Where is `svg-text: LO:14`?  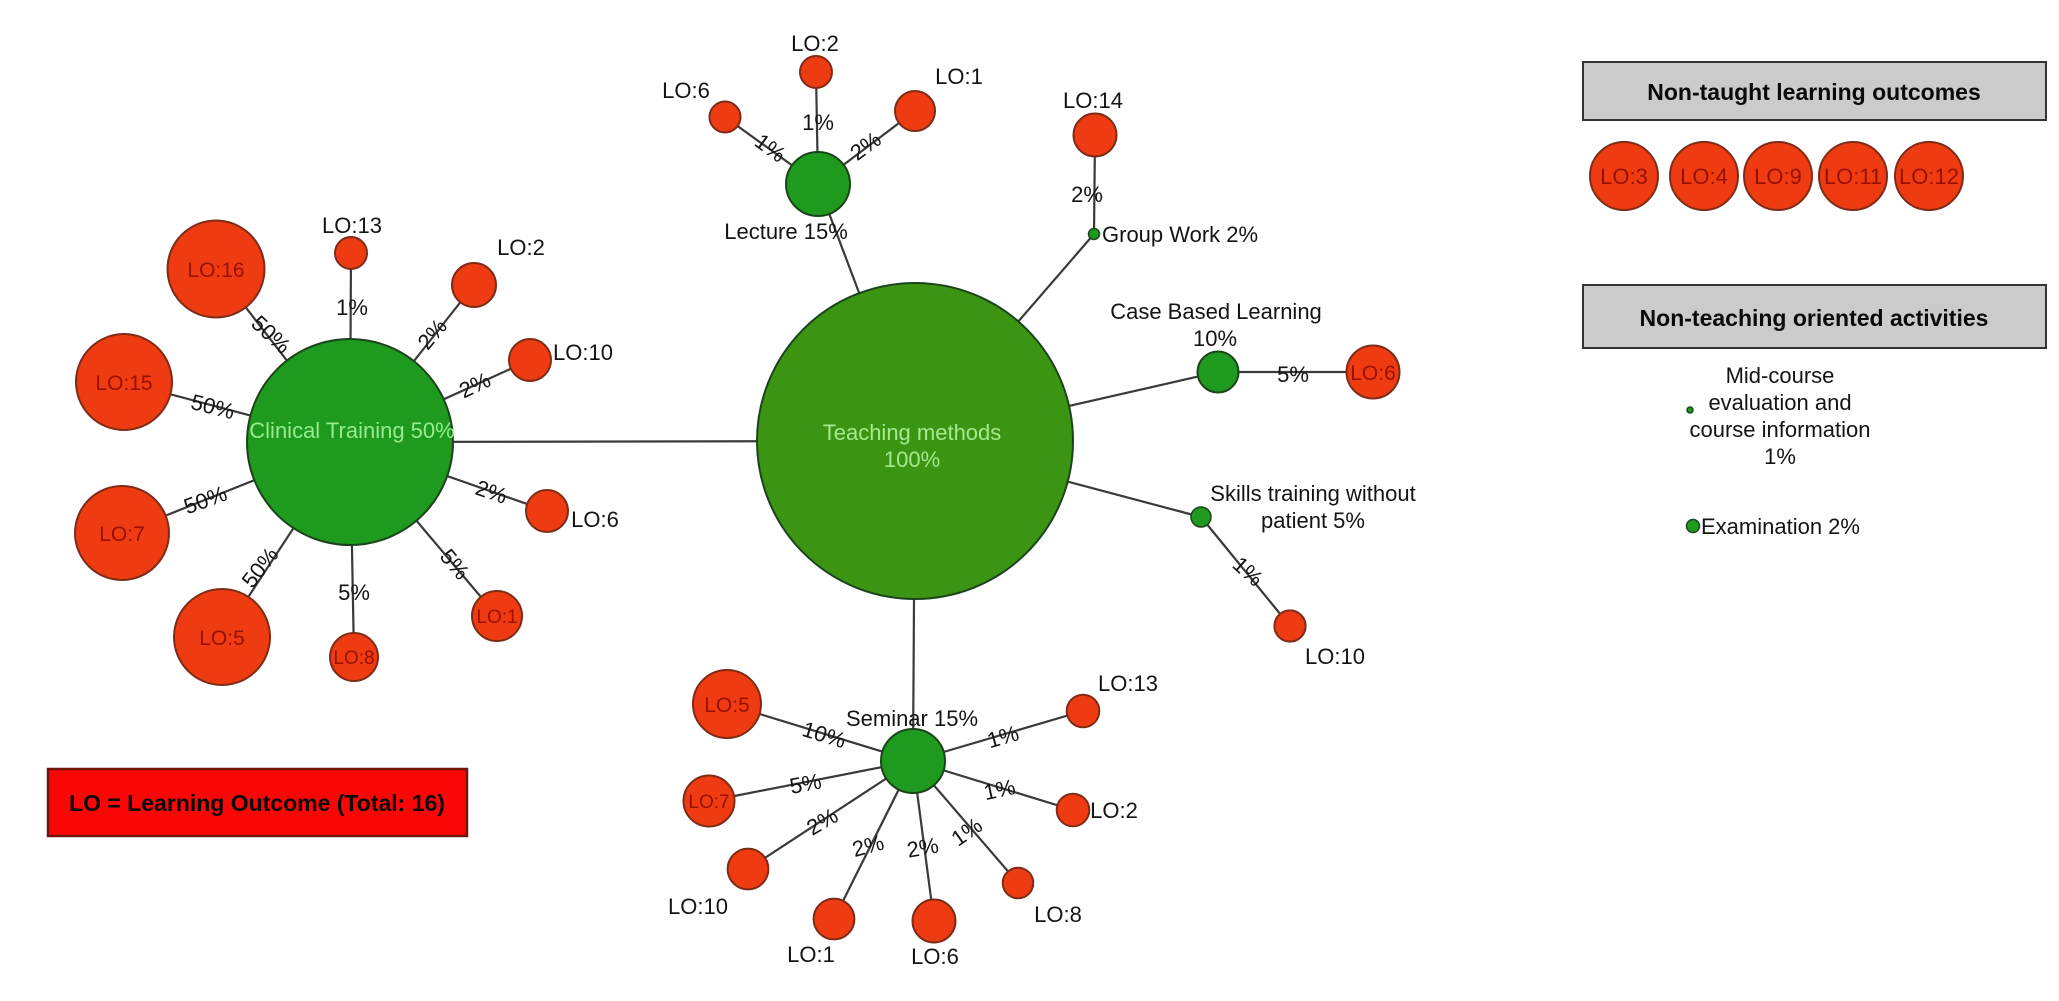 svg-text: LO:14 is located at coordinates (1093, 100).